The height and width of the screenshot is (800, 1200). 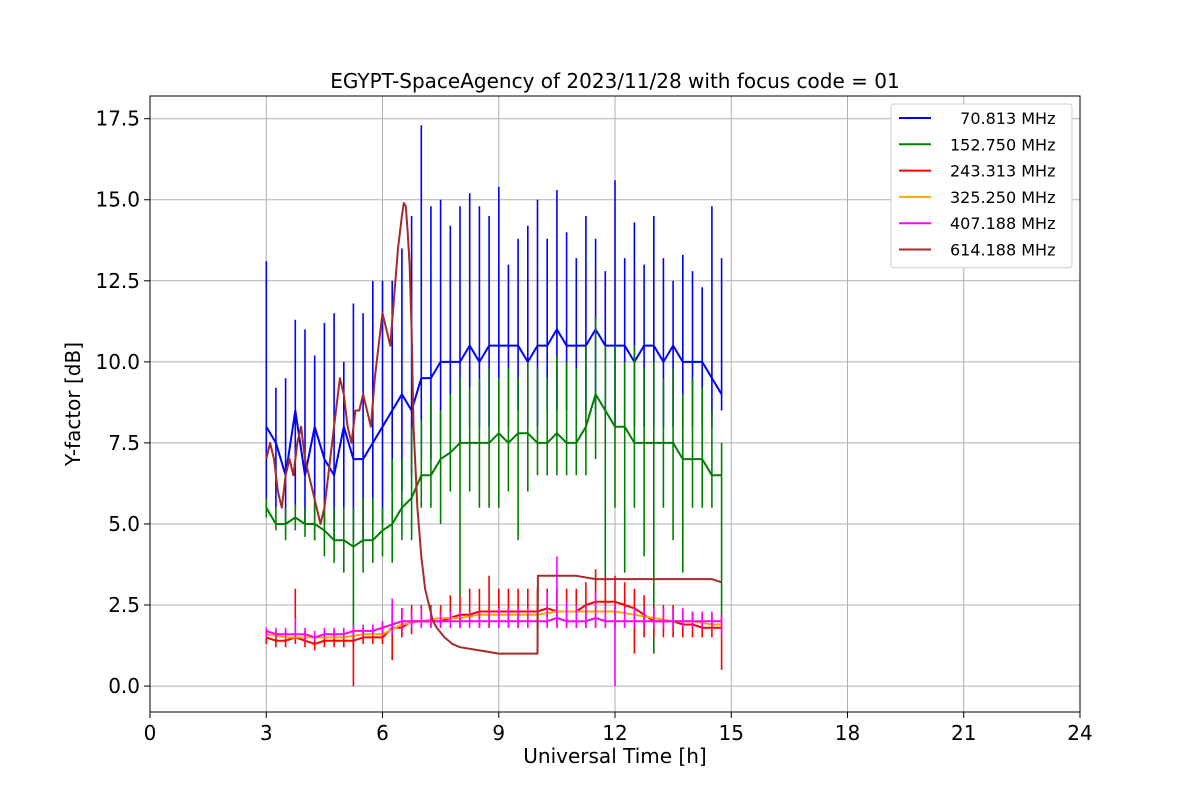 What do you see at coordinates (731, 733) in the screenshot?
I see `x-tick-label: 15` at bounding box center [731, 733].